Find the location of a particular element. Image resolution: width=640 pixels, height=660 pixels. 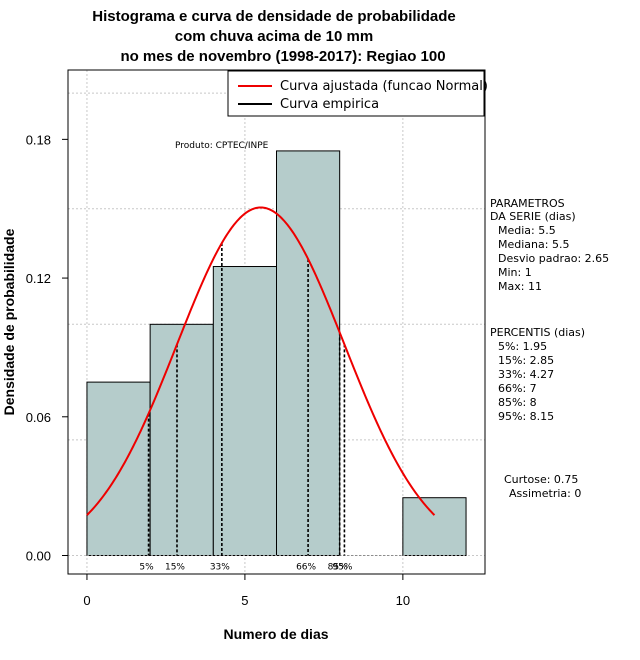

param-desvio: Desvio padrao: 2.65 is located at coordinates (553, 258).